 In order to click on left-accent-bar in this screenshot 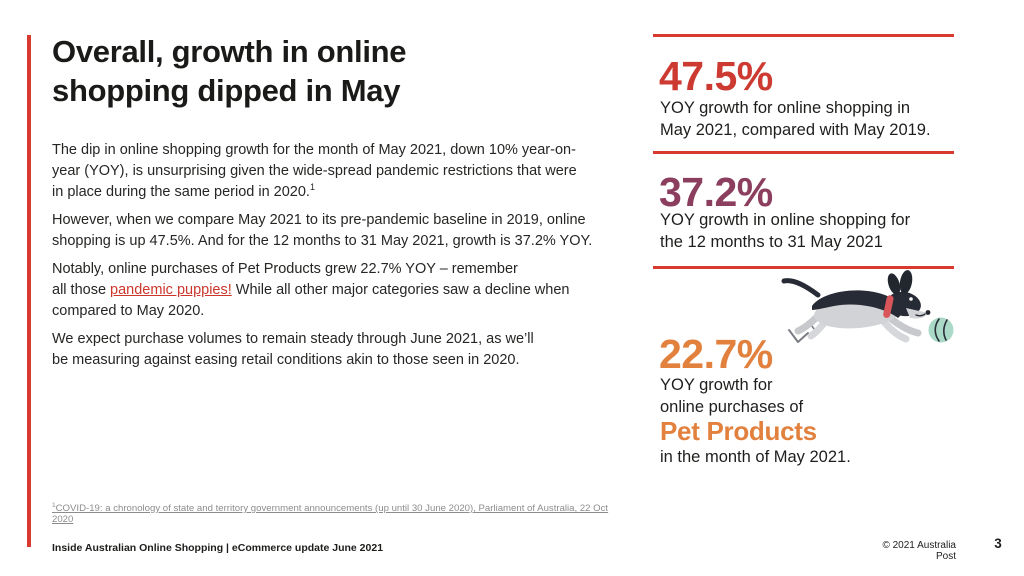, I will do `click(29, 291)`.